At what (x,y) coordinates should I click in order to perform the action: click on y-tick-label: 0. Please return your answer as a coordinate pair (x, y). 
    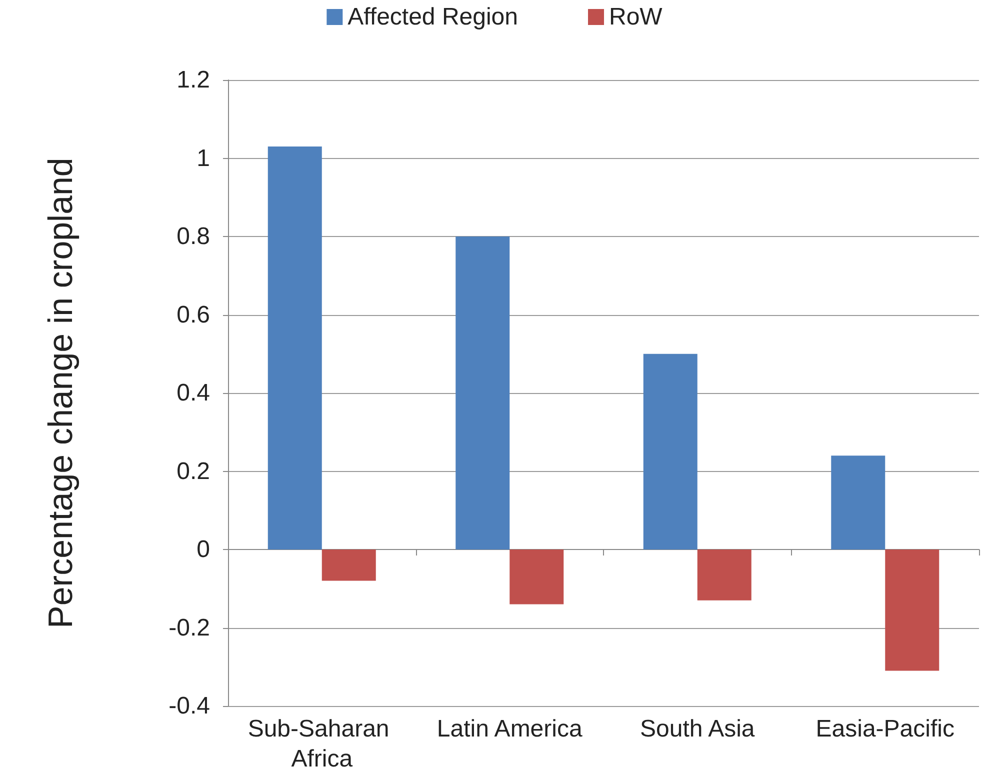
    Looking at the image, I should click on (203, 549).